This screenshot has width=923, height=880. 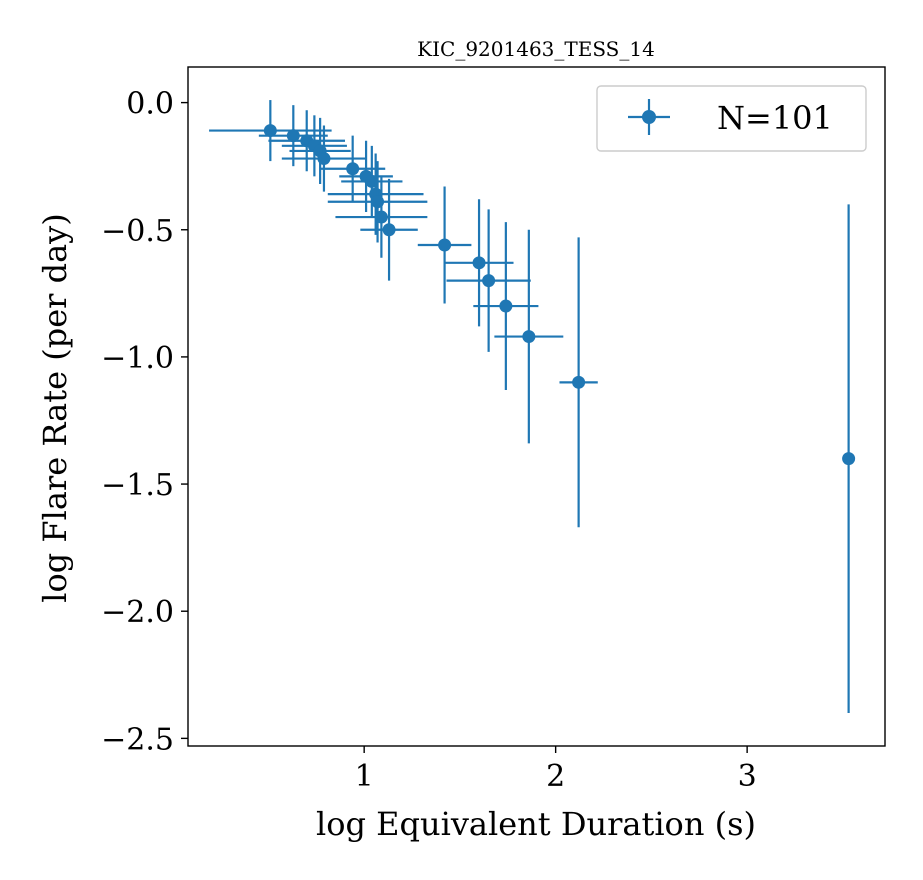 I want to click on y-tick-label: 0.0, so click(x=150, y=104).